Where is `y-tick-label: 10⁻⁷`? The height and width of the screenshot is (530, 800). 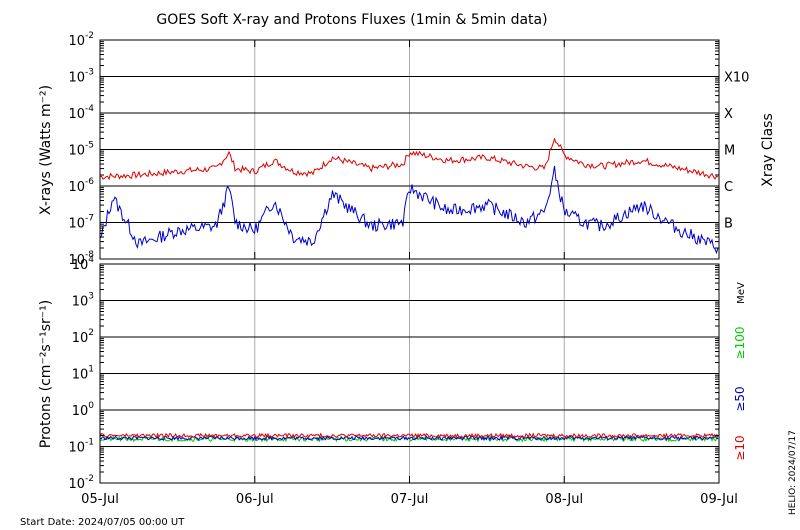 y-tick-label: 10⁻⁷ is located at coordinates (81, 223).